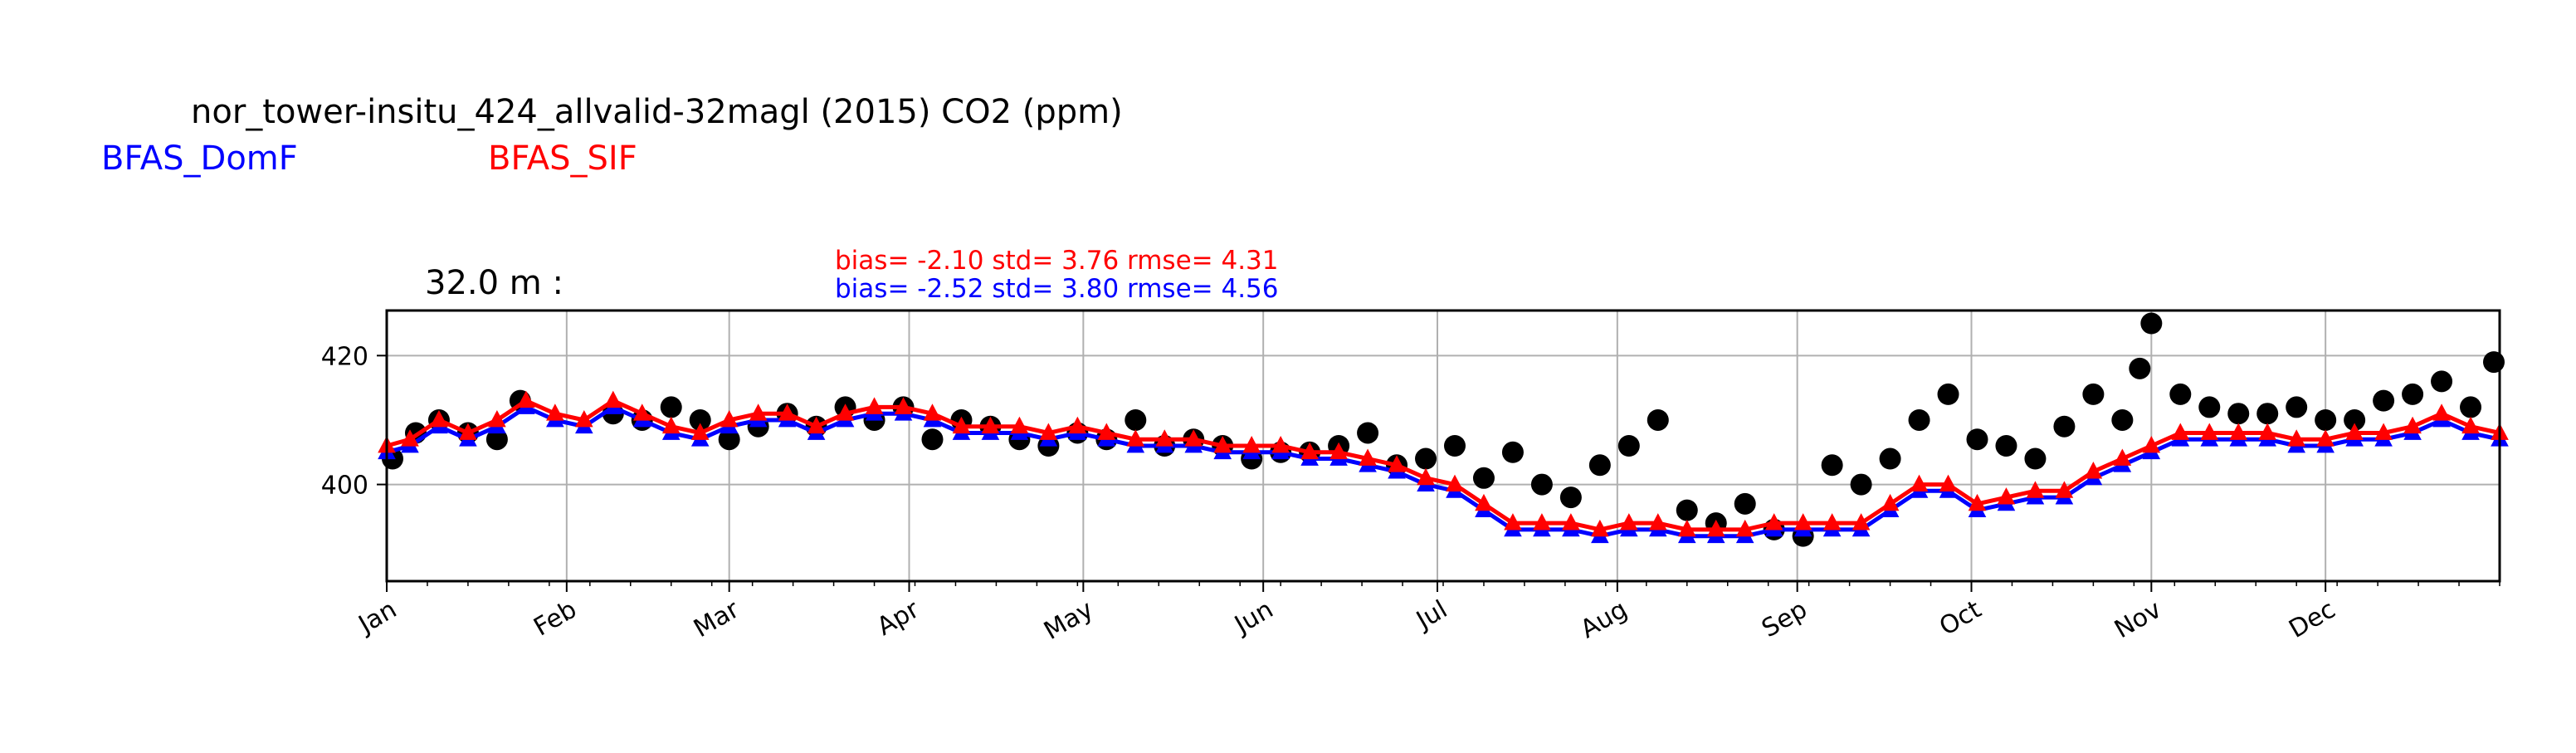 The height and width of the screenshot is (753, 2576). Describe the element at coordinates (200, 158) in the screenshot. I see `legend-label-domf: BFAS_DomF` at that location.